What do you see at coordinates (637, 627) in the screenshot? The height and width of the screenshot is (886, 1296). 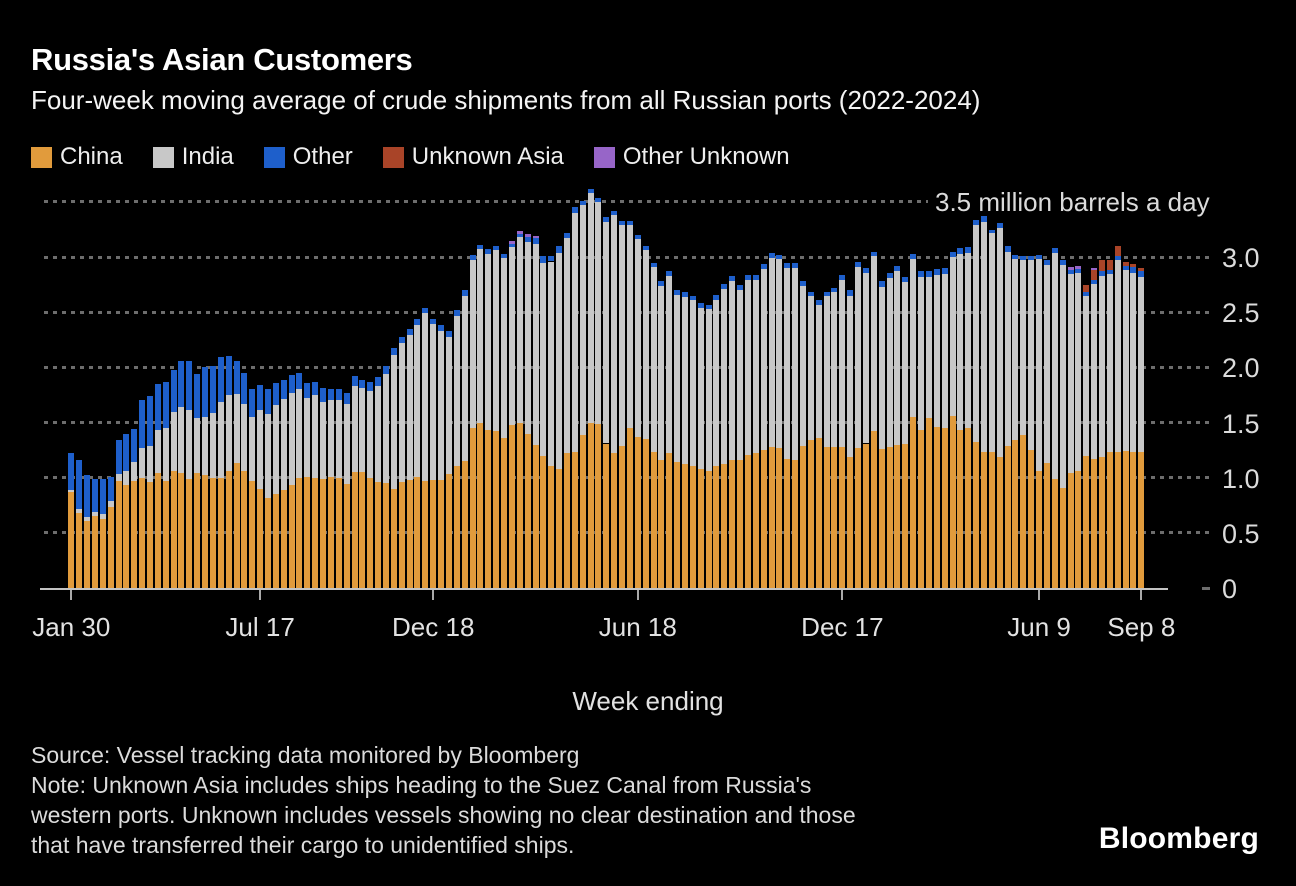 I see `x-tick-label-jun-18: Jun 18` at bounding box center [637, 627].